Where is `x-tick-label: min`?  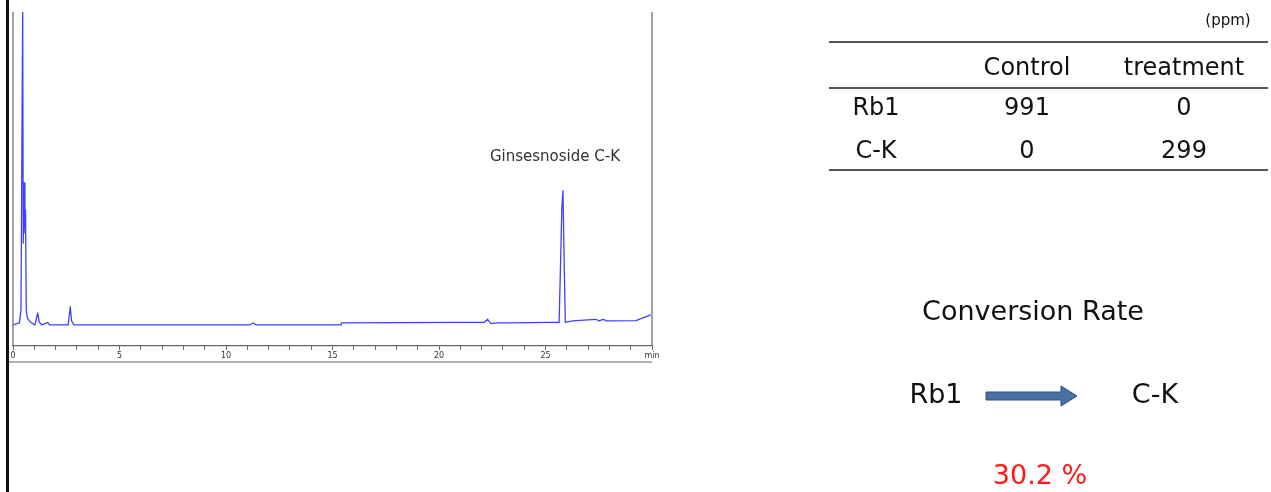 x-tick-label: min is located at coordinates (652, 355).